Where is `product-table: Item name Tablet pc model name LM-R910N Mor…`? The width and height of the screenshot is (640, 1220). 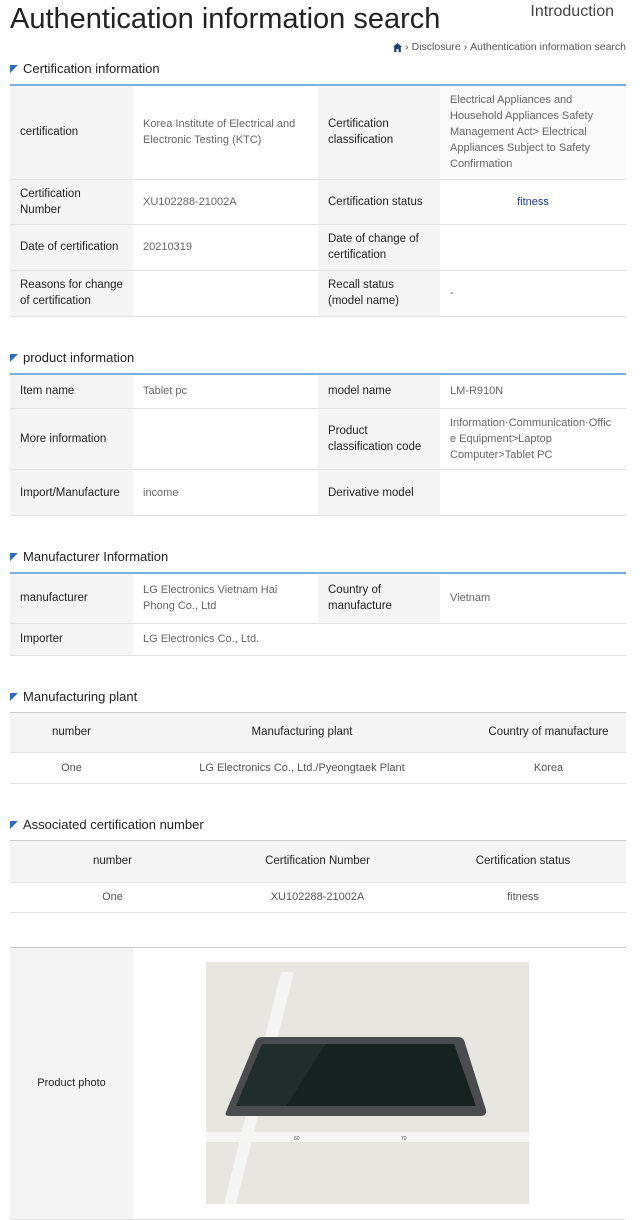 product-table: Item name Tablet pc model name LM-R910N Mor… is located at coordinates (318, 444).